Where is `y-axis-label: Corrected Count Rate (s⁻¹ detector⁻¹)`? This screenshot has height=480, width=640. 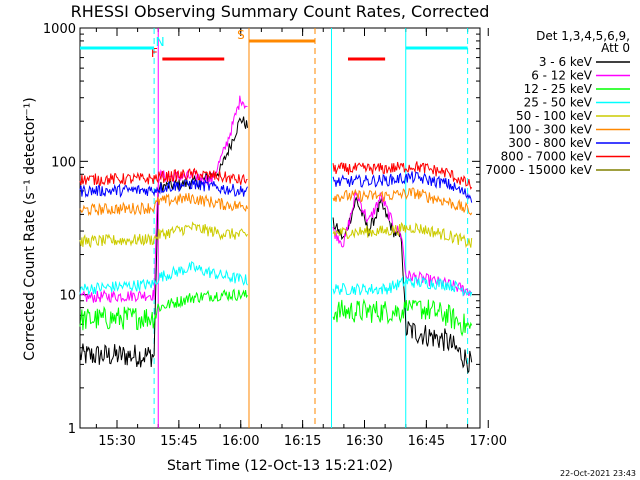 y-axis-label: Corrected Count Rate (s⁻¹ detector⁻¹) is located at coordinates (30, 228).